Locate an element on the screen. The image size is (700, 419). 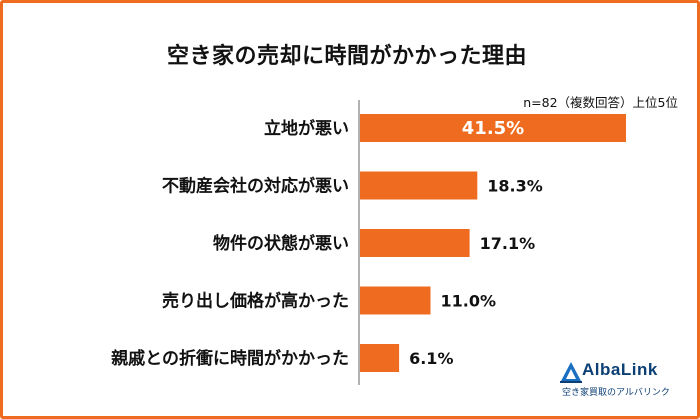
category-label: 売り出し価格が高かった is located at coordinates (255, 301).